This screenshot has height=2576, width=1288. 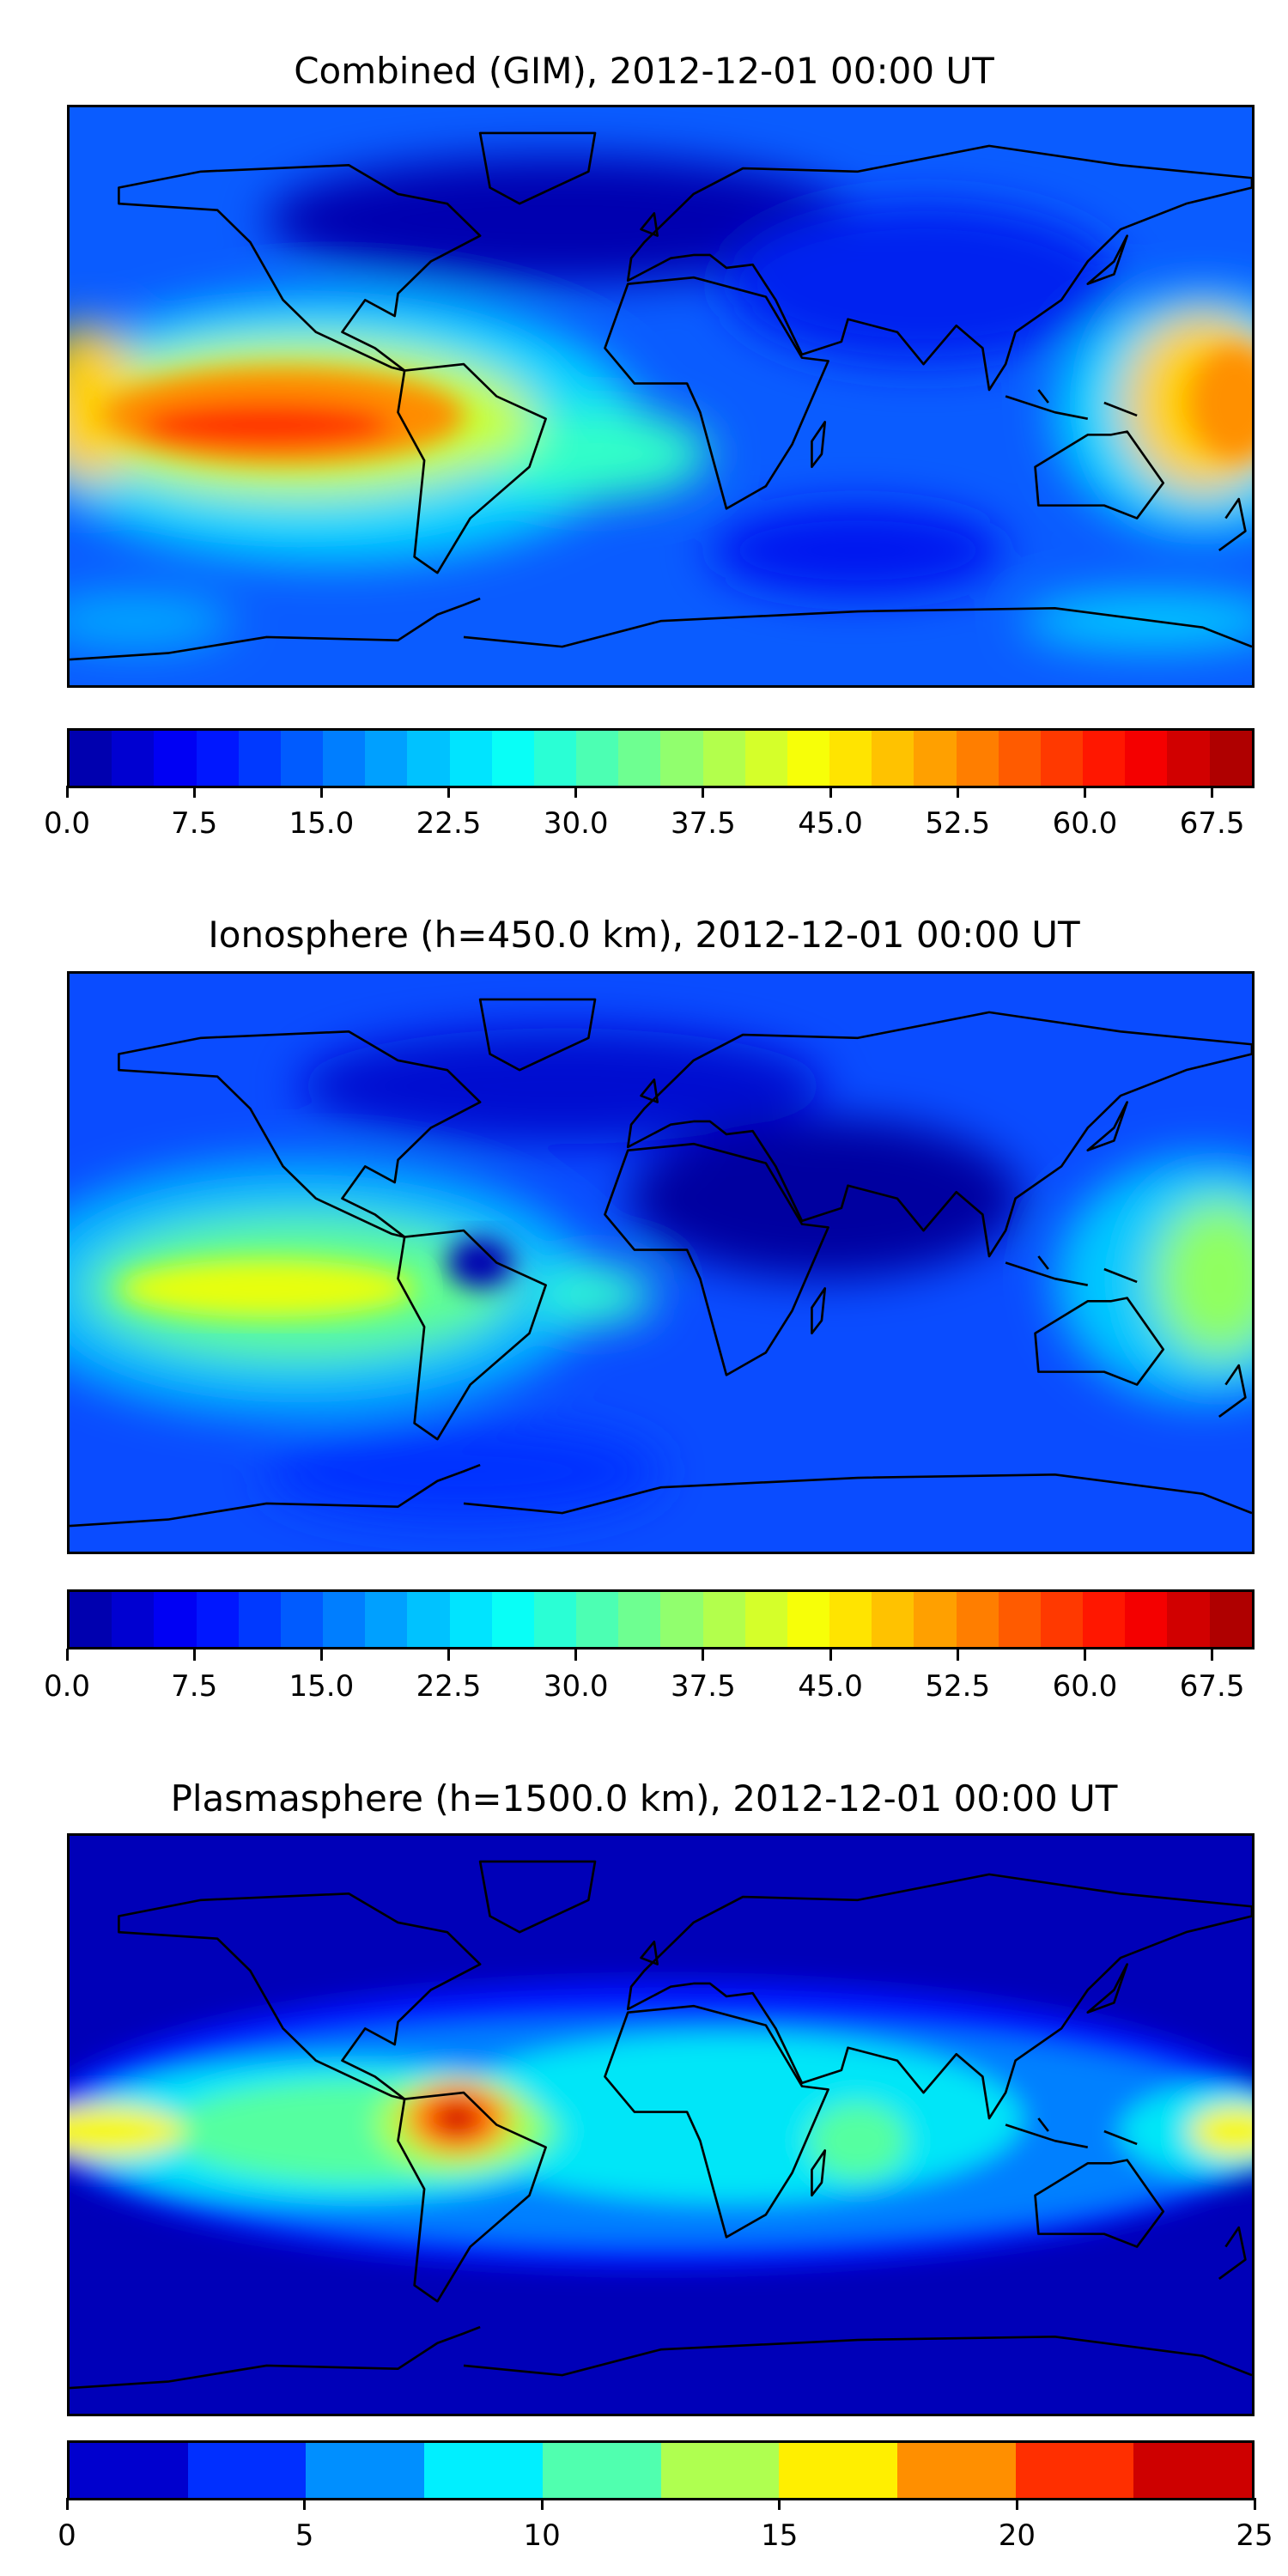 I want to click on colorbar-tick-label: 30.0, so click(x=576, y=823).